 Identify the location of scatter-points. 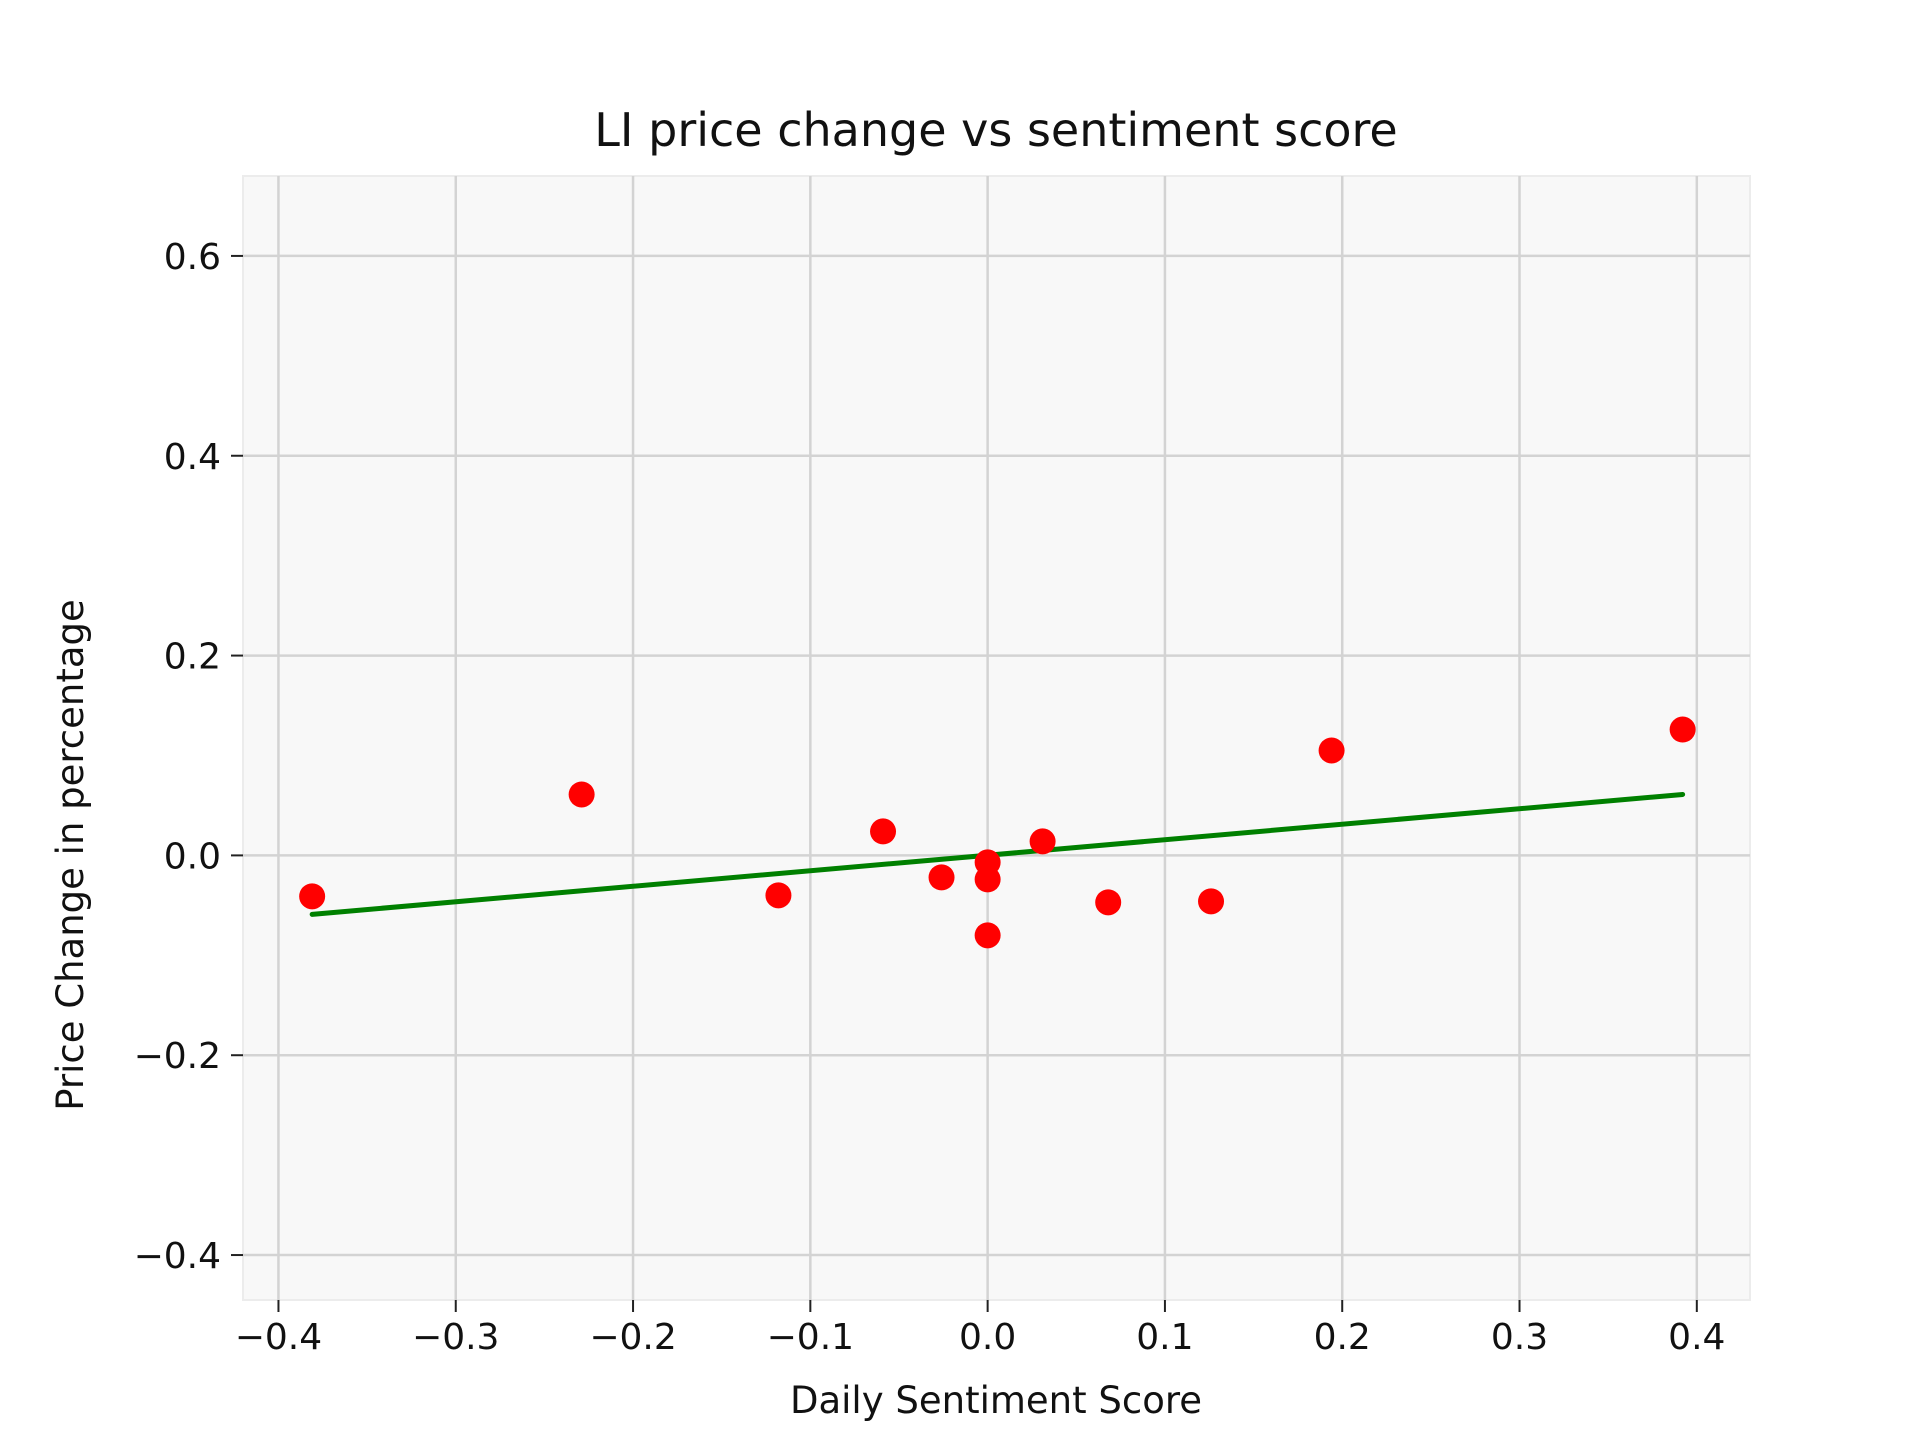
(997, 832).